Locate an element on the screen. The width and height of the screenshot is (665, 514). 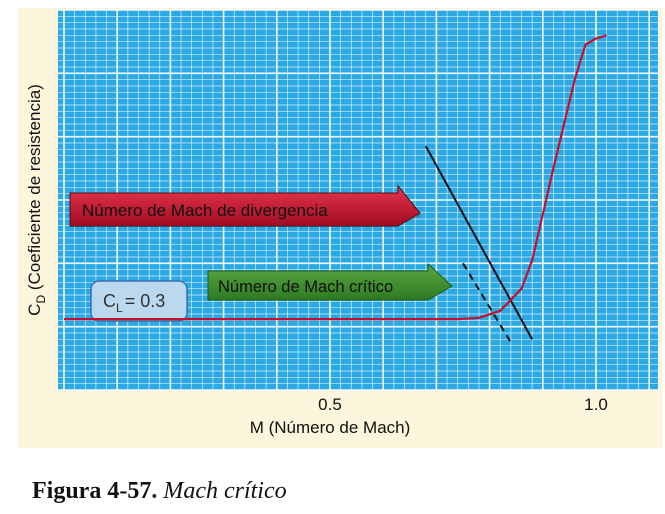
x-tick-label: 0.5 is located at coordinates (330, 404).